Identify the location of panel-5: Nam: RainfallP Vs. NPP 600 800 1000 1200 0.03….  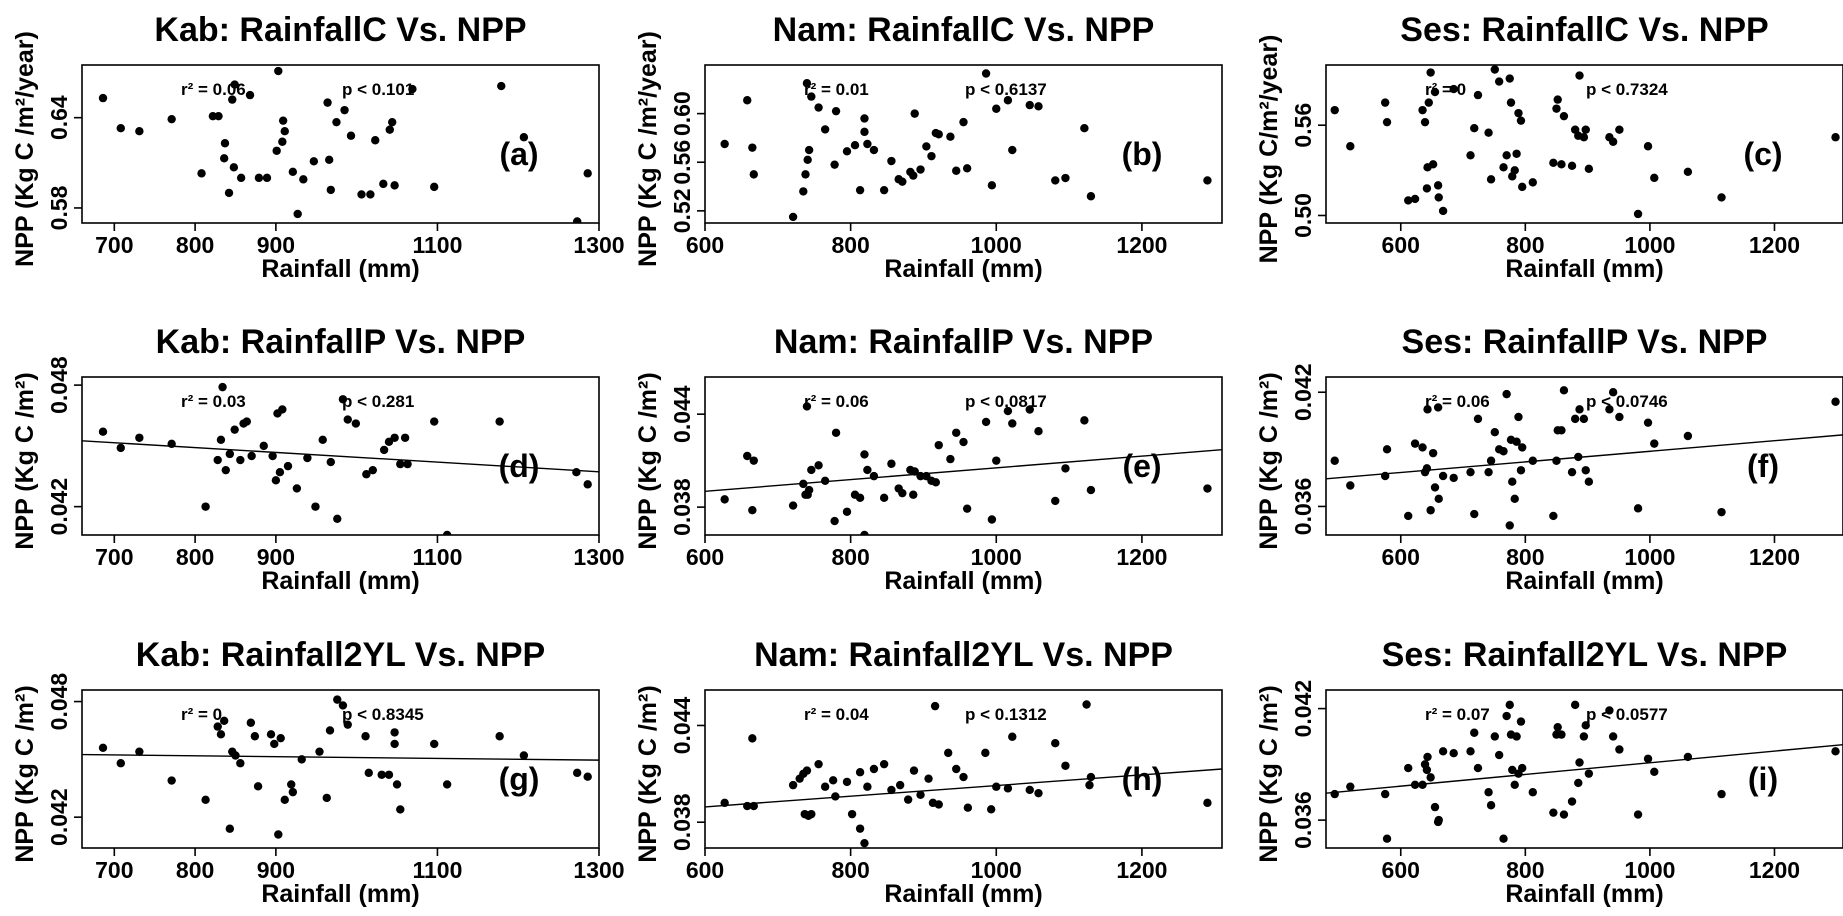
(928, 459).